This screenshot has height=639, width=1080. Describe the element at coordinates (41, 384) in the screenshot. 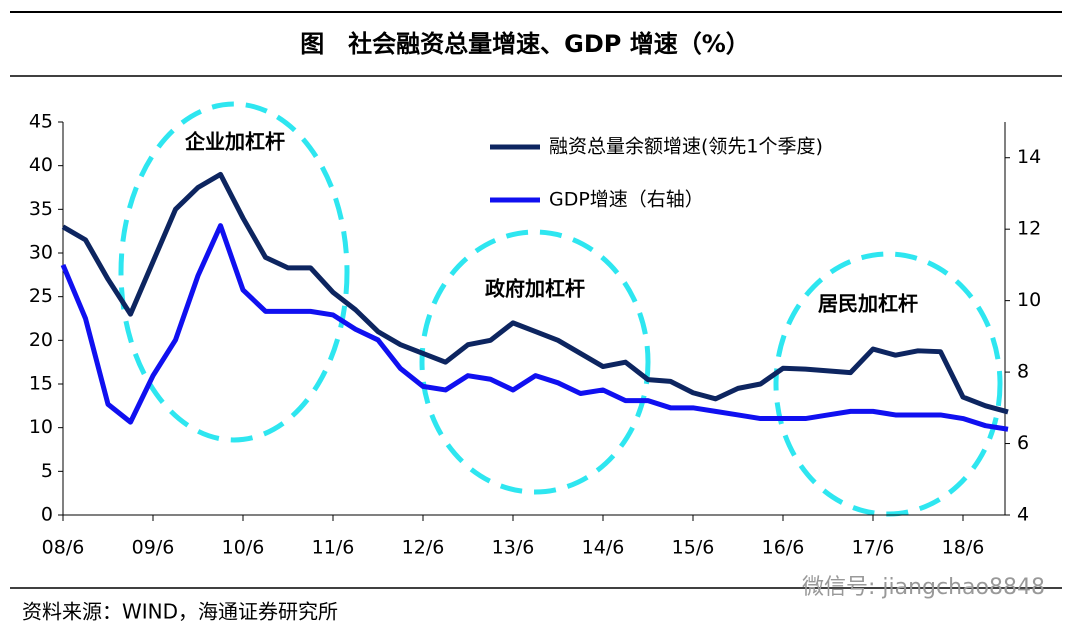

I see `y-tick-label: 15` at that location.